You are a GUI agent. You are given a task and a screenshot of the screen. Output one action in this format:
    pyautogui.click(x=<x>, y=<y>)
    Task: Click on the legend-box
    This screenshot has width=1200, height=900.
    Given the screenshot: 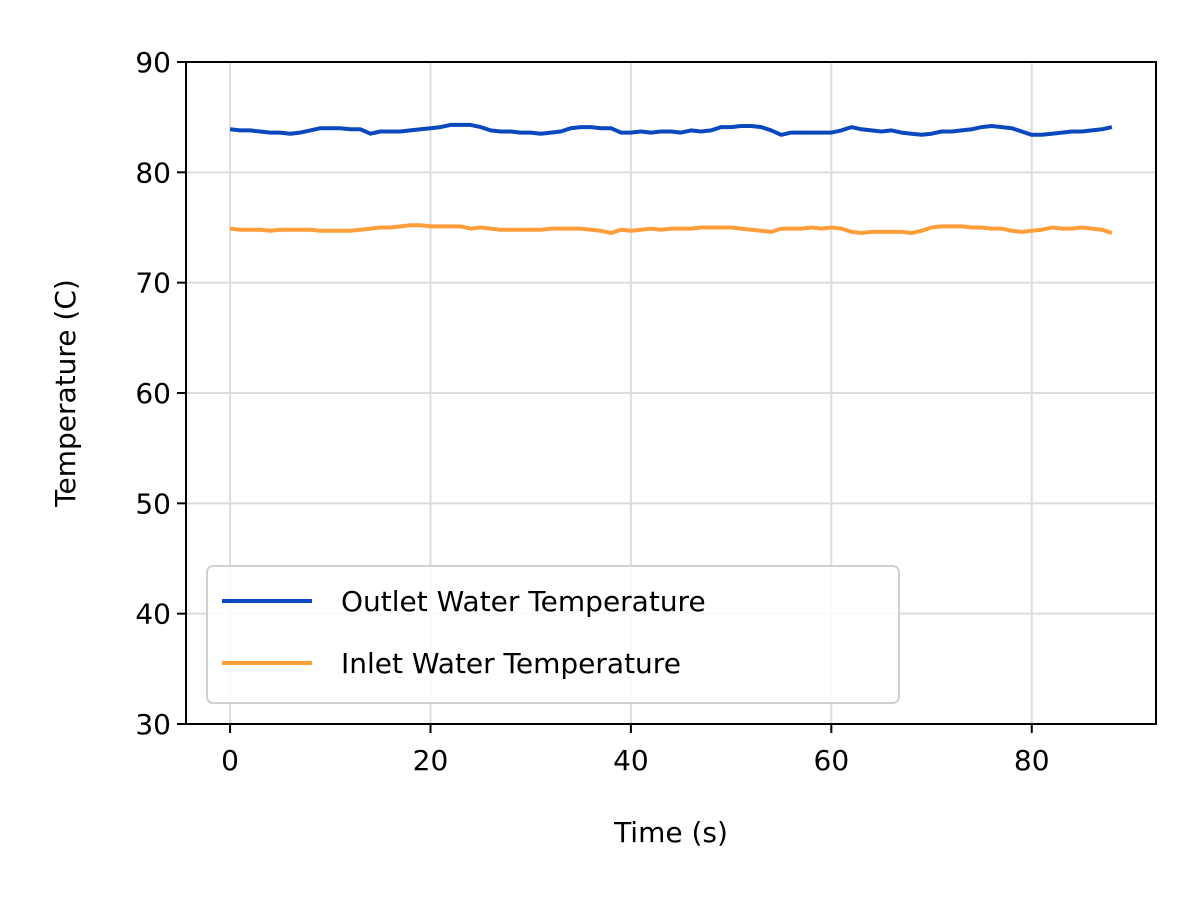 What is the action you would take?
    pyautogui.click(x=553, y=634)
    